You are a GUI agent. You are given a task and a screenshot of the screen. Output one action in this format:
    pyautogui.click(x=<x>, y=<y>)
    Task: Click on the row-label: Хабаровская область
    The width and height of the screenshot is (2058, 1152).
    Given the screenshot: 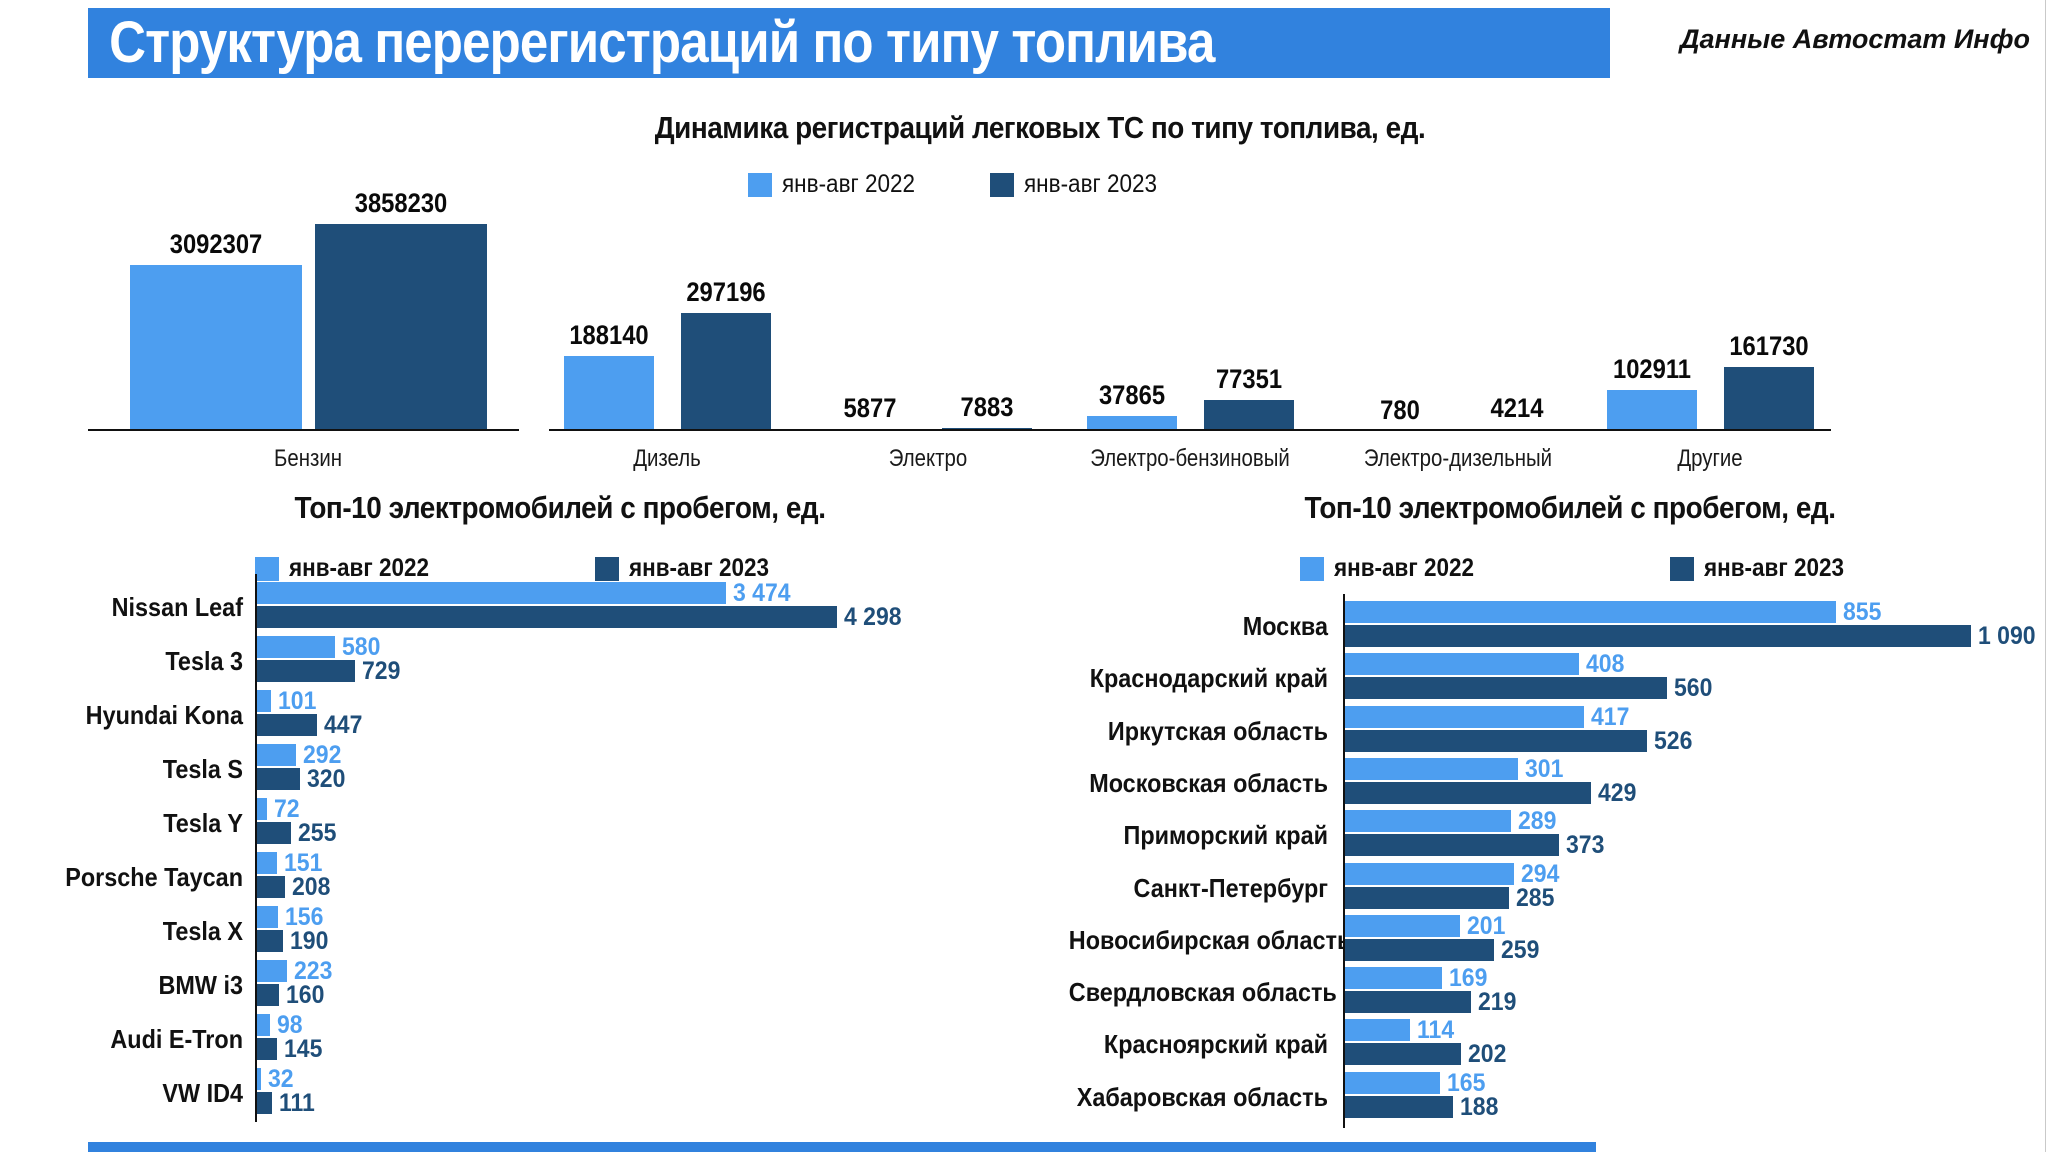 What is the action you would take?
    pyautogui.click(x=1202, y=1097)
    